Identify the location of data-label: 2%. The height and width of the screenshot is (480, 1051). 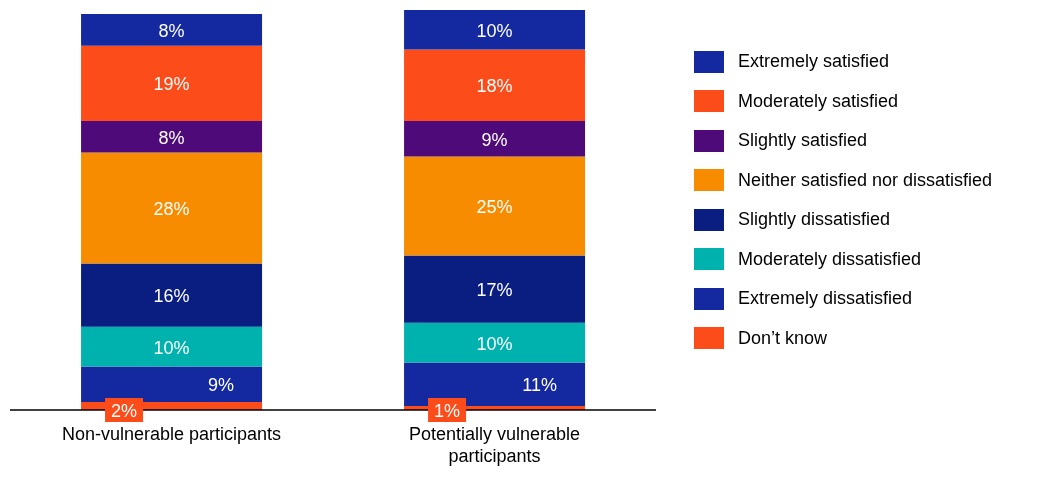
(124, 411).